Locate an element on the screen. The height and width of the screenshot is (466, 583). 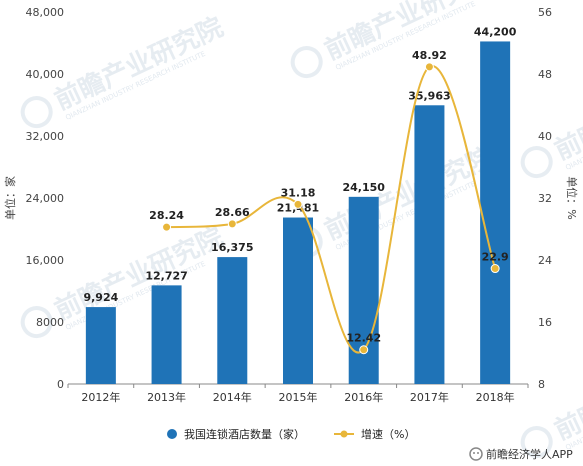
right-axis-tick-label: 40 is located at coordinates (545, 136).